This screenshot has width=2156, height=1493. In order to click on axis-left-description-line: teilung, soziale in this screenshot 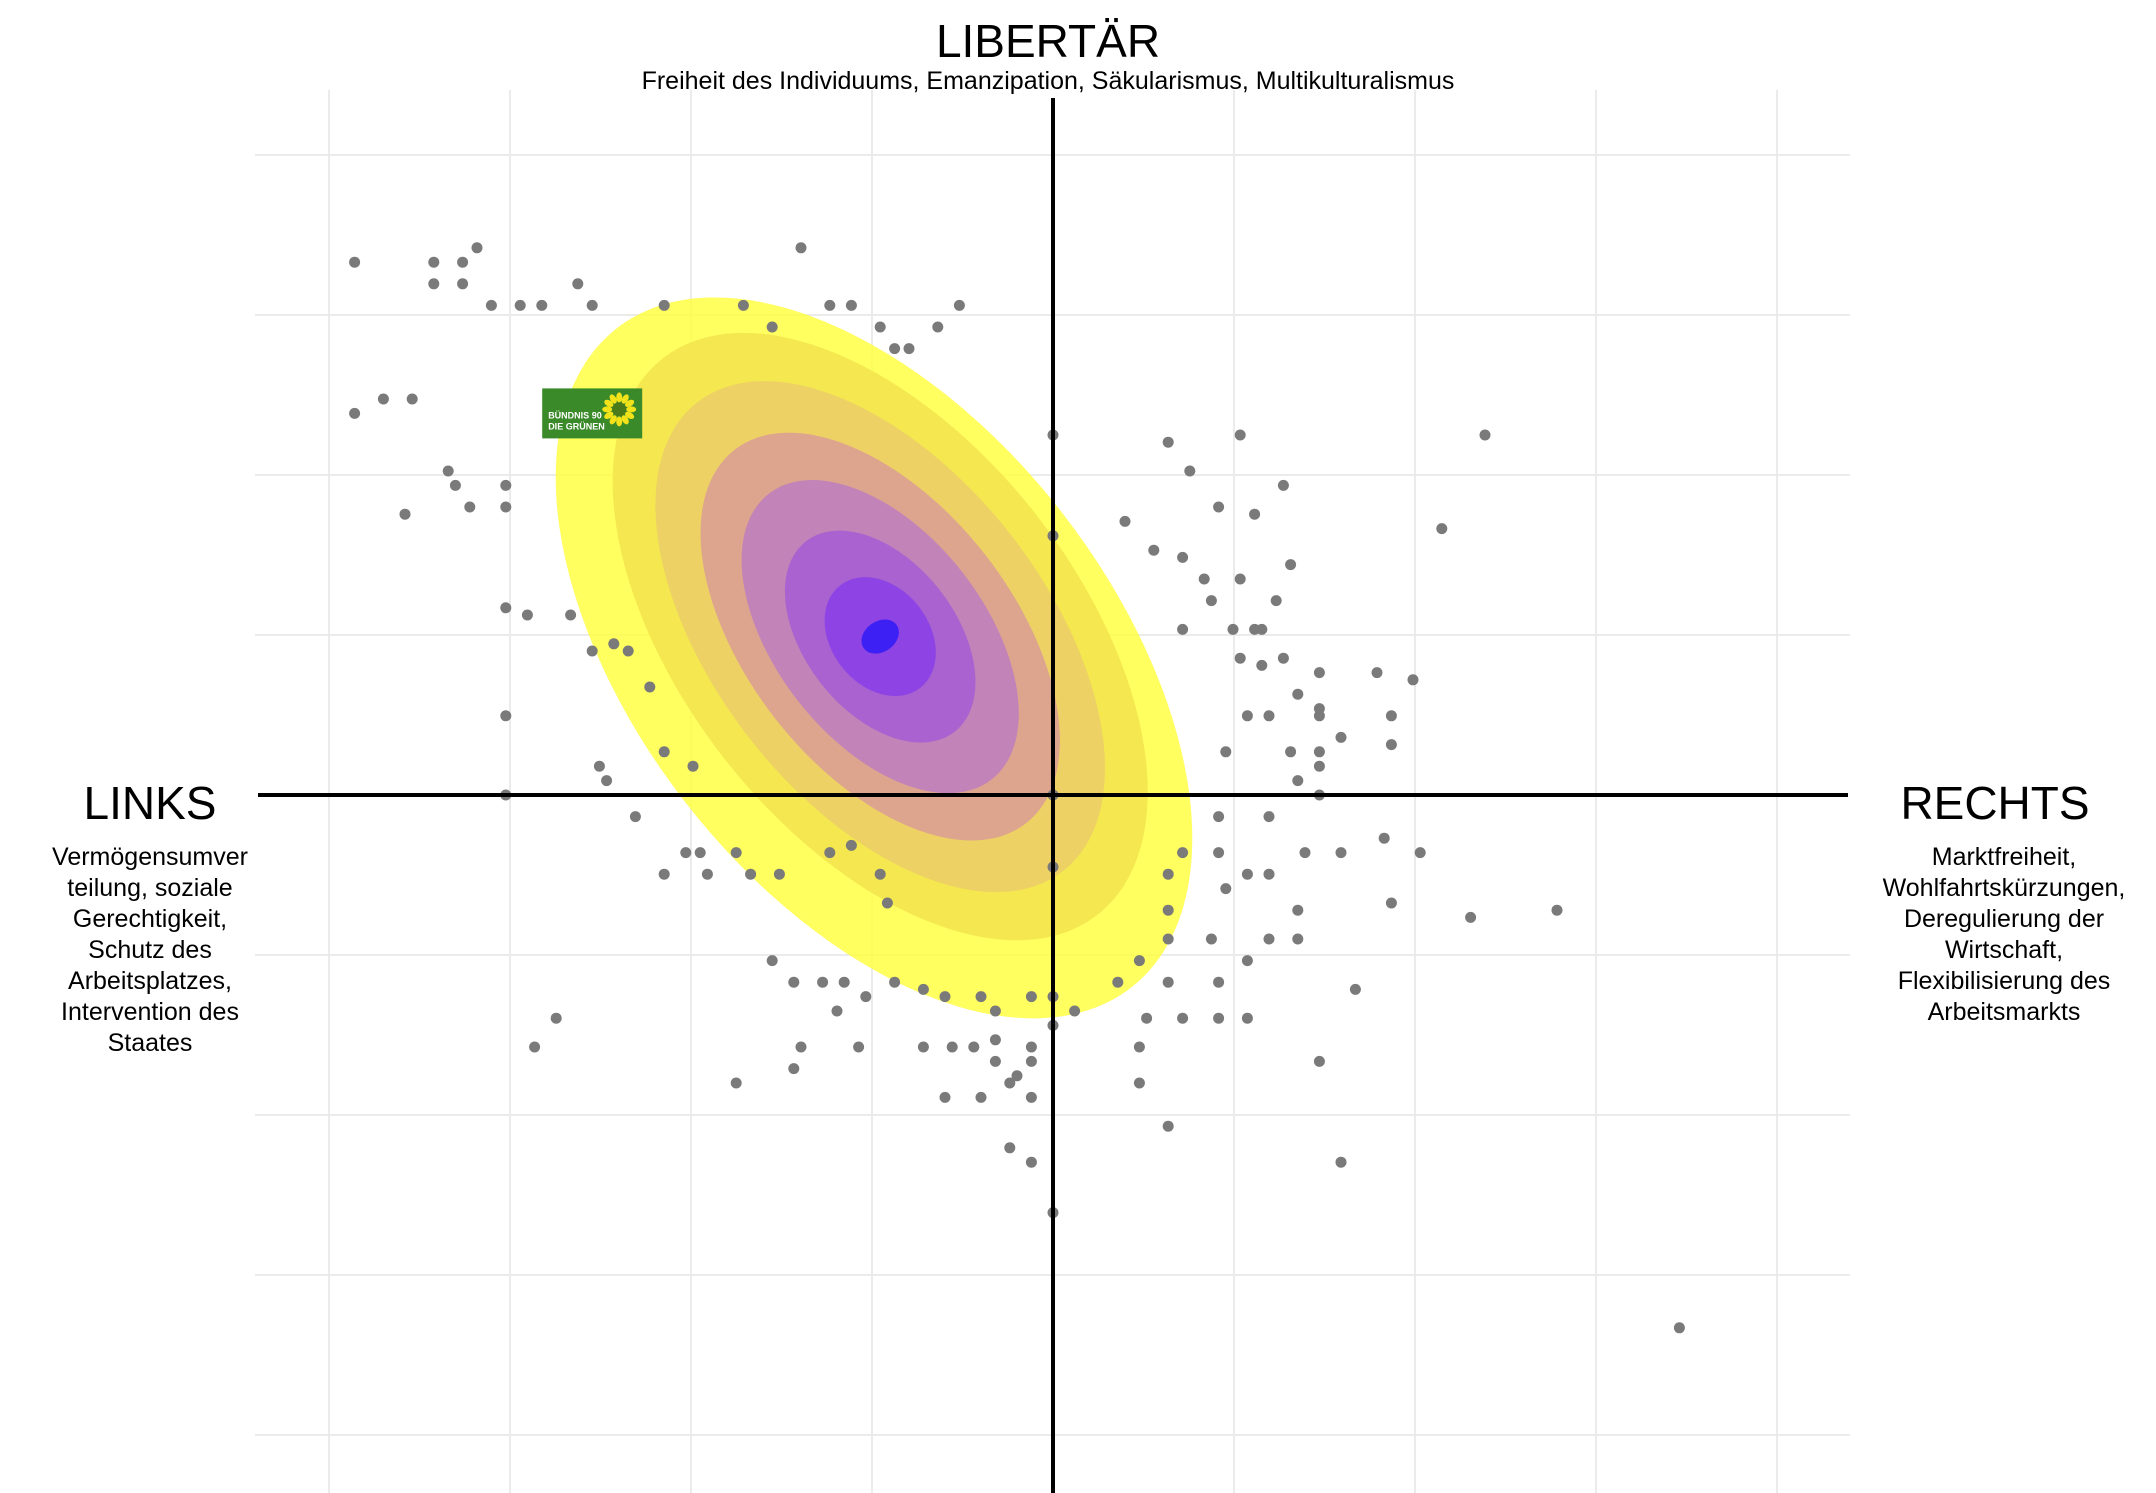, I will do `click(150, 888)`.